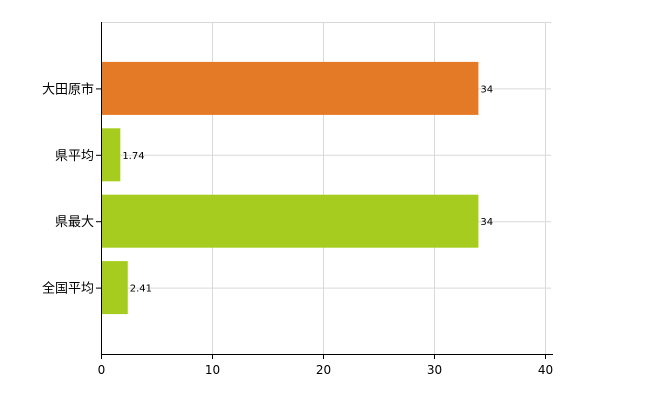 The height and width of the screenshot is (405, 650). Describe the element at coordinates (212, 370) in the screenshot. I see `x-tick-label: 10` at that location.